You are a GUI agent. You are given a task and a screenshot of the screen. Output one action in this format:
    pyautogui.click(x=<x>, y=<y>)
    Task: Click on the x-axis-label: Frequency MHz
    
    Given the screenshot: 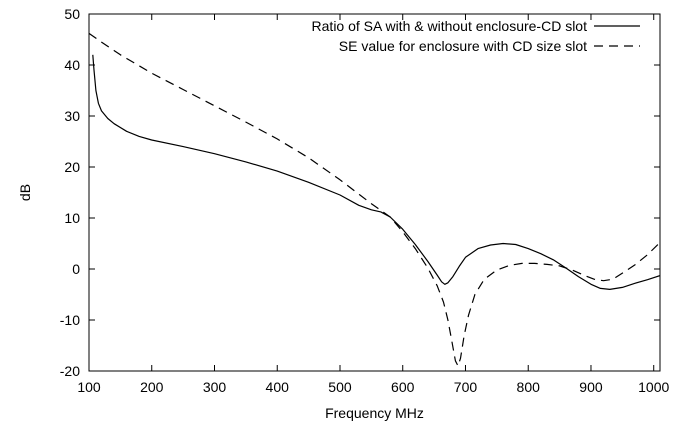 What is the action you would take?
    pyautogui.click(x=374, y=413)
    